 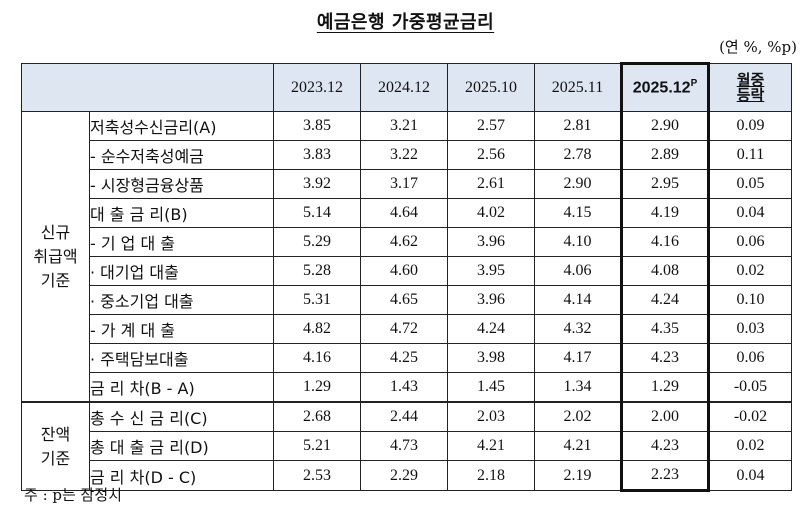 What do you see at coordinates (181, 184) in the screenshot?
I see `row-label: - 시장형금융상품` at bounding box center [181, 184].